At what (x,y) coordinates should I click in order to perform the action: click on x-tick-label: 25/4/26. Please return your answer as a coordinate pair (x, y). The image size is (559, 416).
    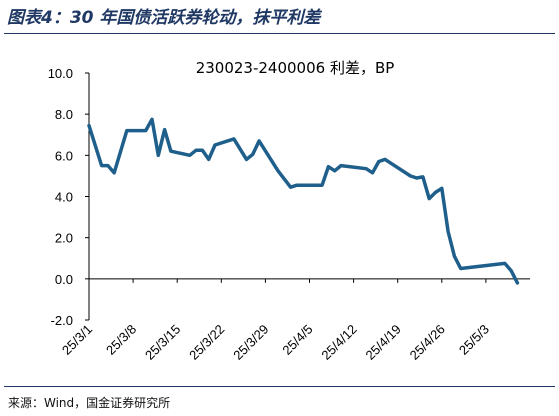
    Looking at the image, I should click on (427, 342).